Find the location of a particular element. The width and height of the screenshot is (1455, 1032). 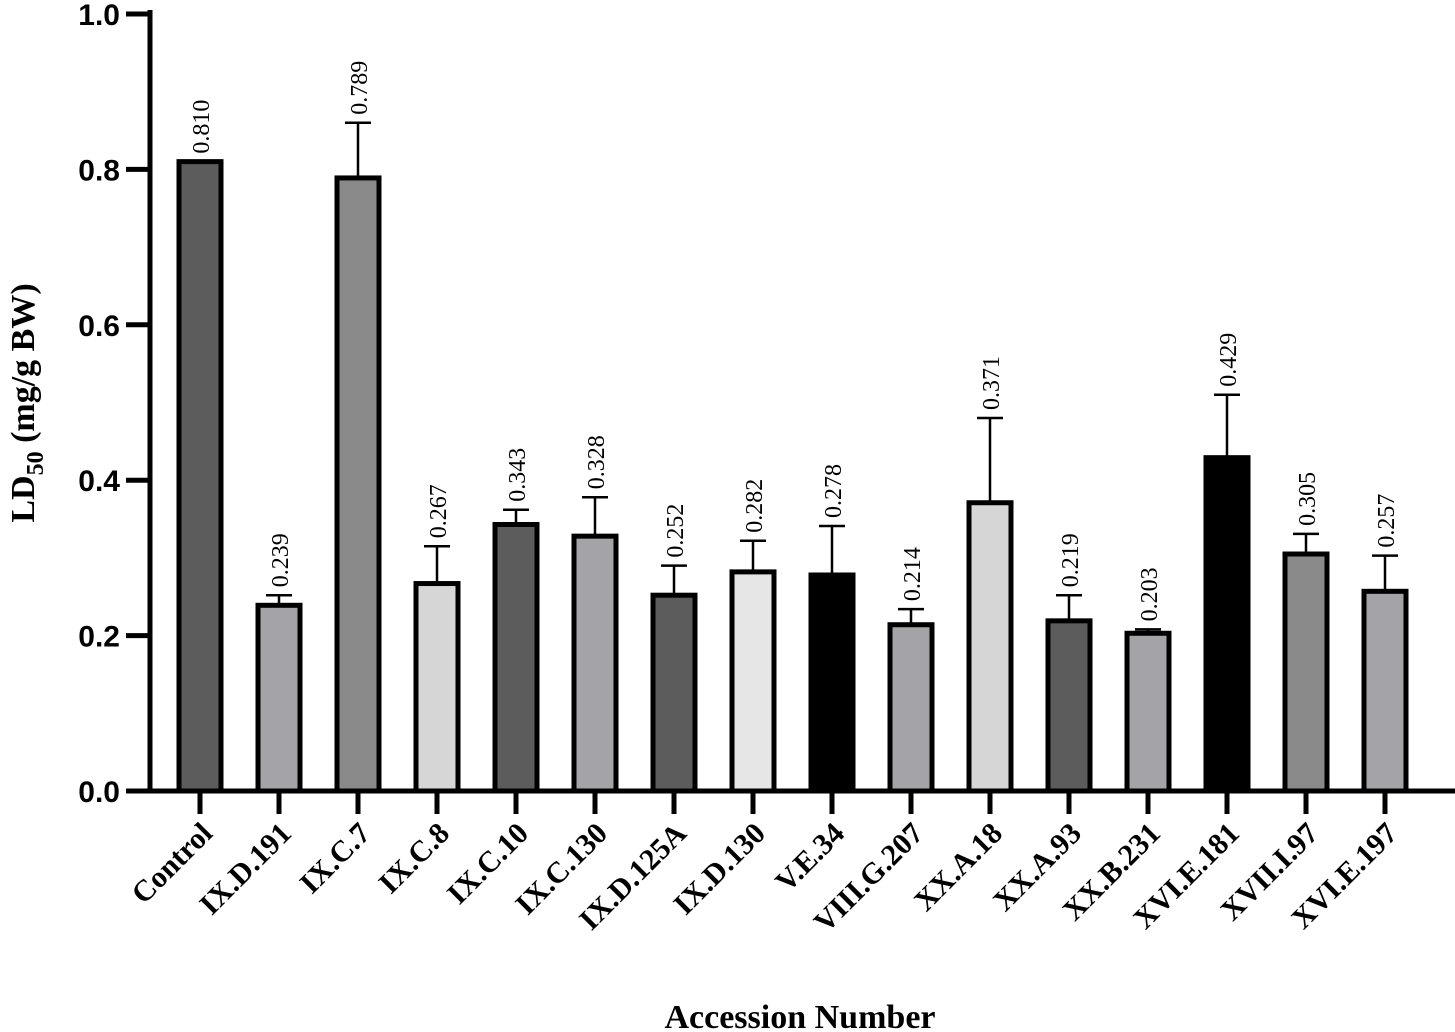

y-ticks-layer: 0.0 0.2 0.4 0.6 0.8 1.0 is located at coordinates (114, 404).